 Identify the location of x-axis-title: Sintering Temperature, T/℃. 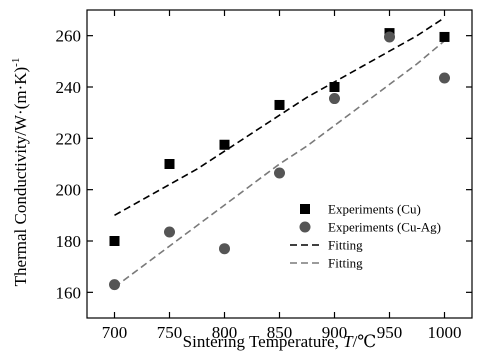
(280, 341).